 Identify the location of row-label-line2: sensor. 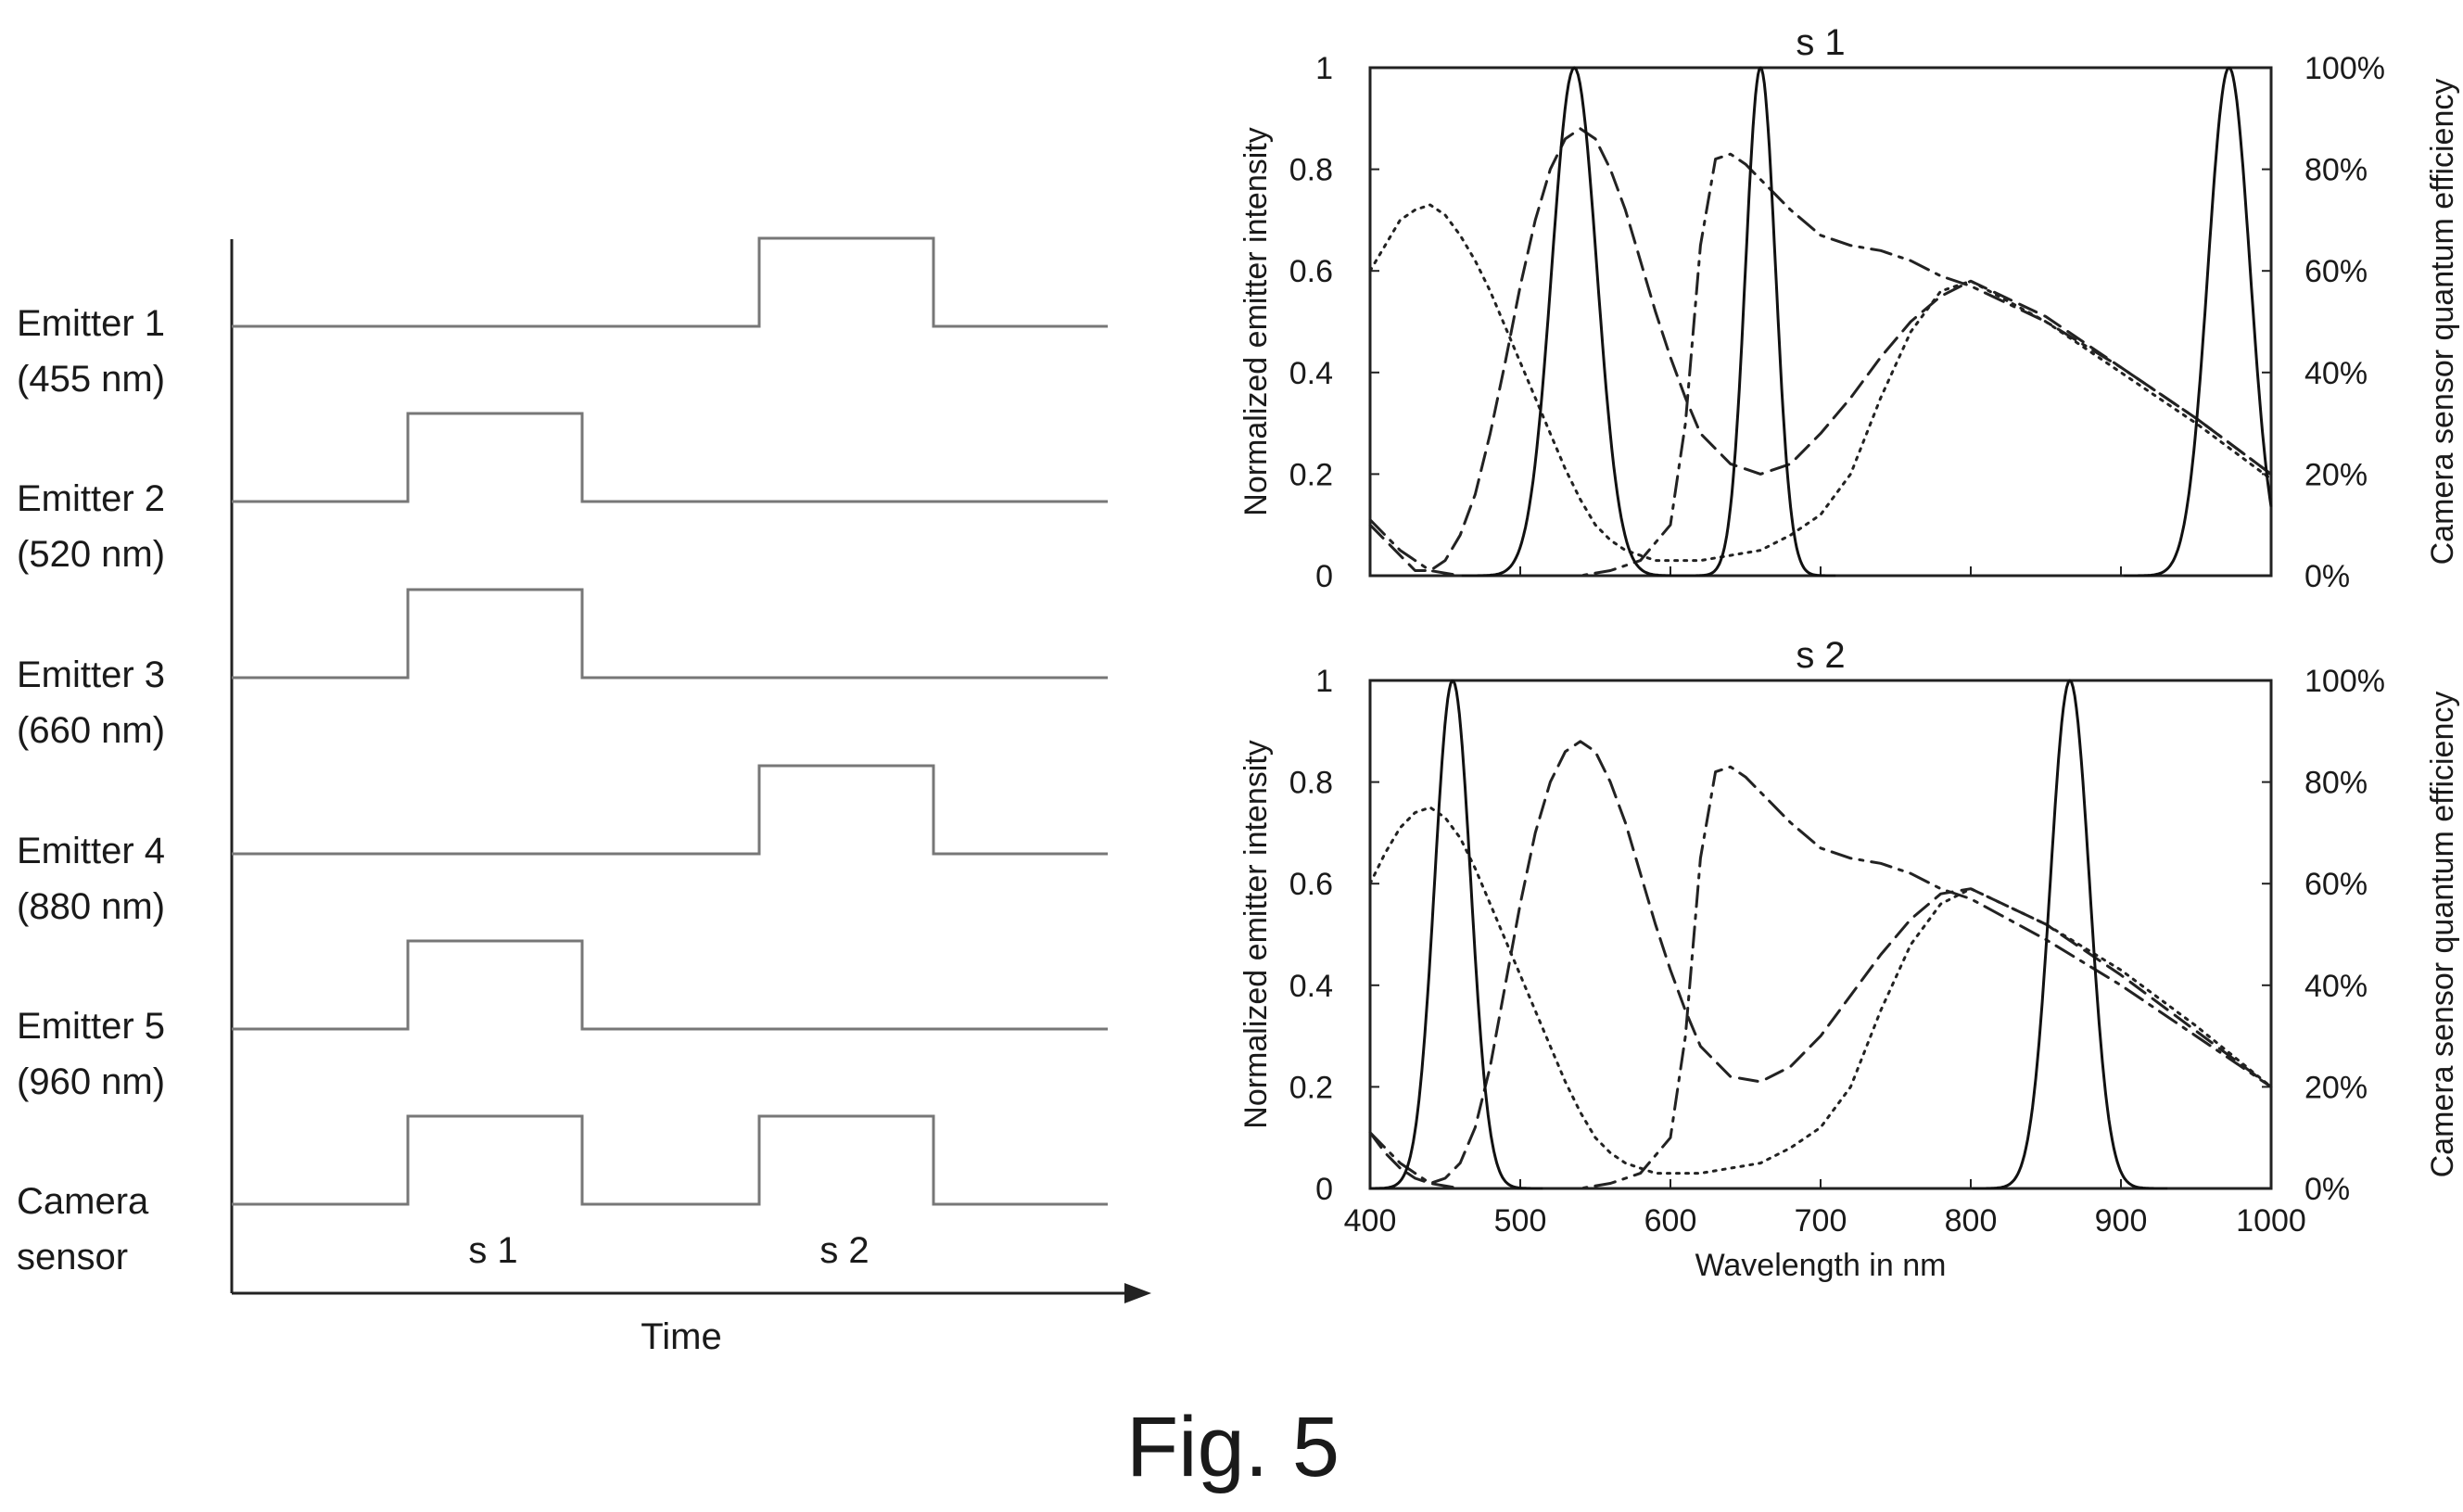
(72, 1257).